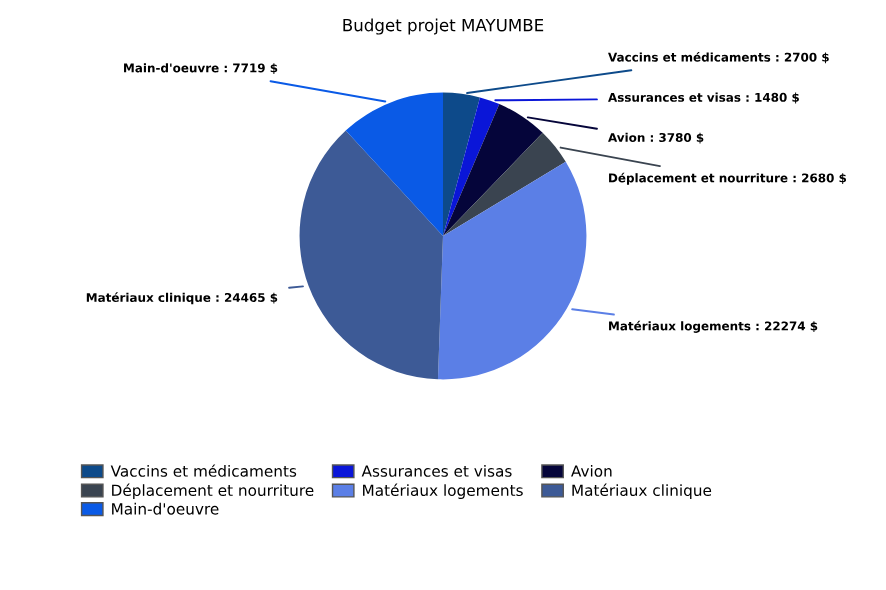  Describe the element at coordinates (443, 26) in the screenshot. I see `chart-title: Budget projet MAYUMBE` at that location.